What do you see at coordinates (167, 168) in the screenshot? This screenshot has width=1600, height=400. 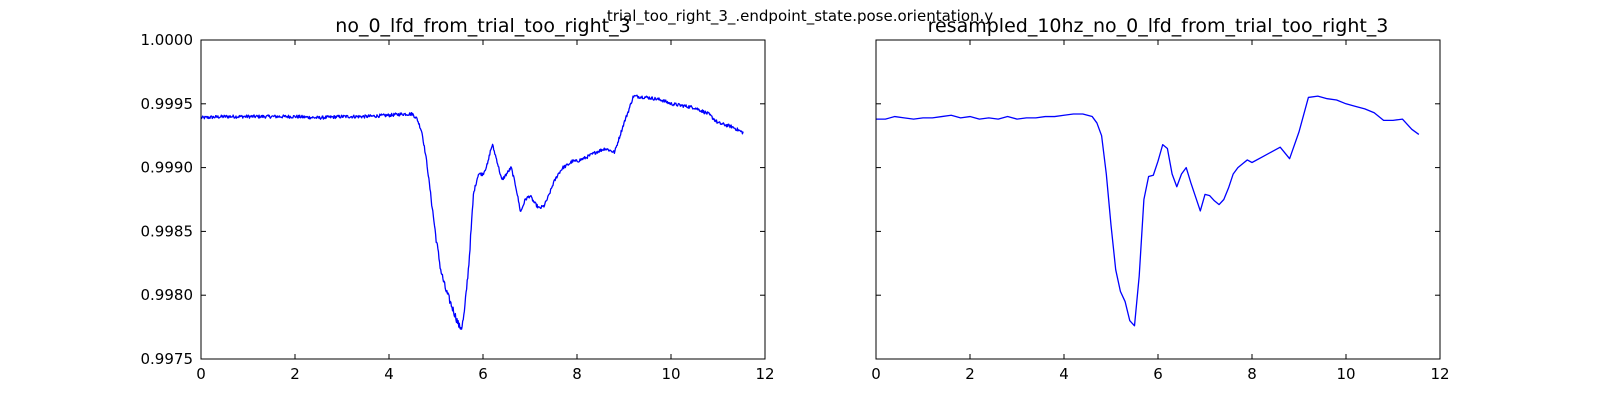 I see `y-tick-label: 0.9990` at bounding box center [167, 168].